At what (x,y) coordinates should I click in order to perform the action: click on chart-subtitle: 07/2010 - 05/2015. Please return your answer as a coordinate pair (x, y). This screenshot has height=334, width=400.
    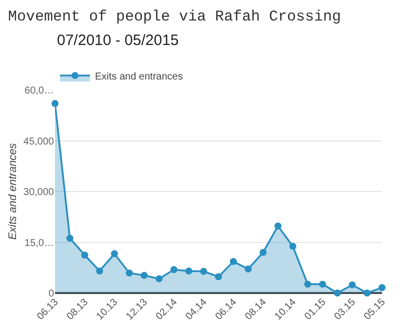
    Looking at the image, I should click on (118, 40).